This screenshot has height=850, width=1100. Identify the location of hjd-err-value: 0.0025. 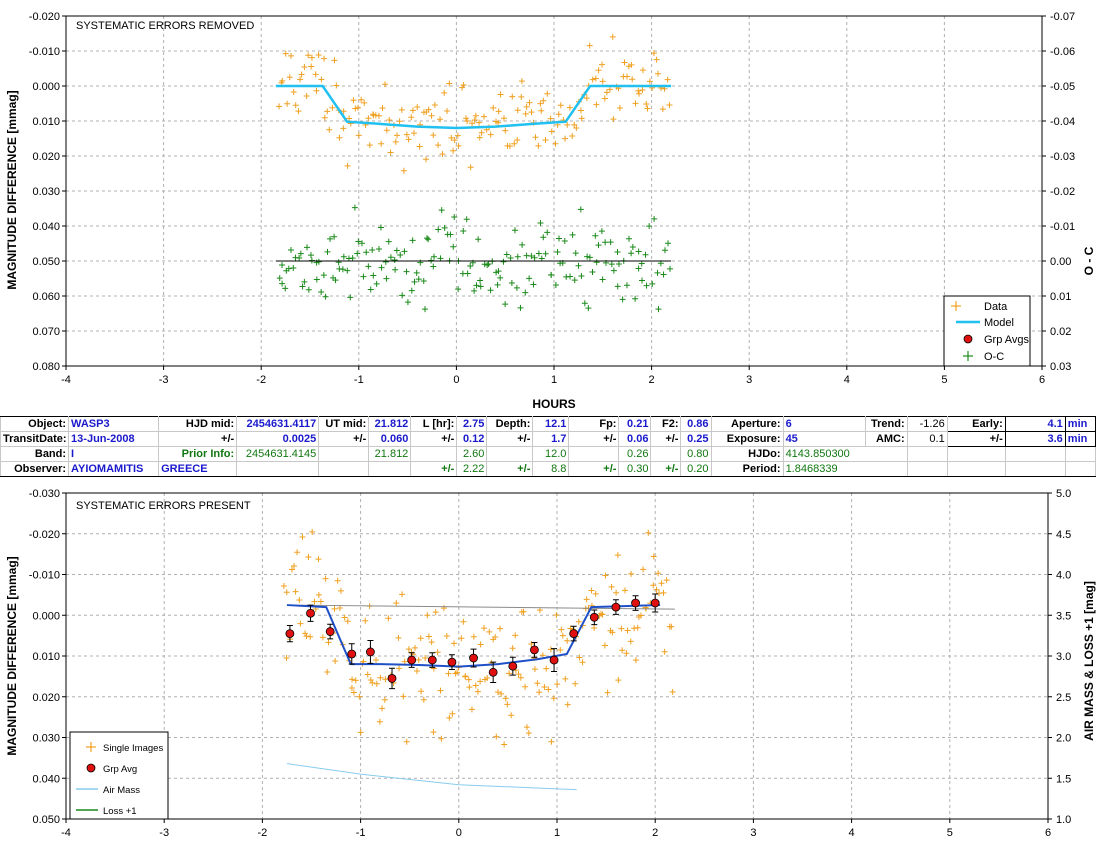
(278, 439).